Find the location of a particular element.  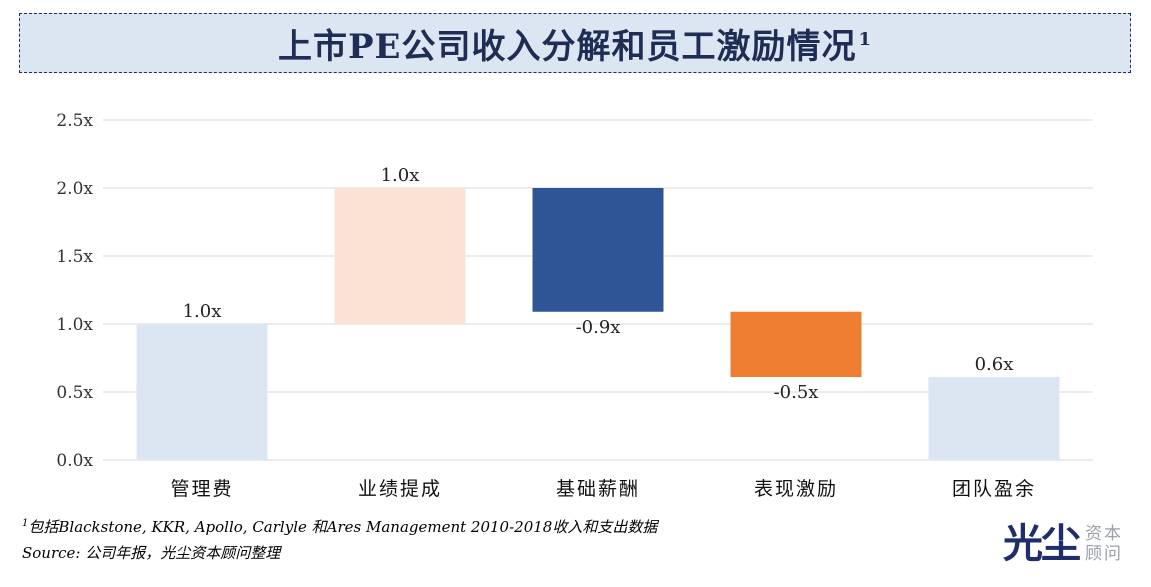

brand-logo: 光尘 资本 顾问 is located at coordinates (1063, 544).